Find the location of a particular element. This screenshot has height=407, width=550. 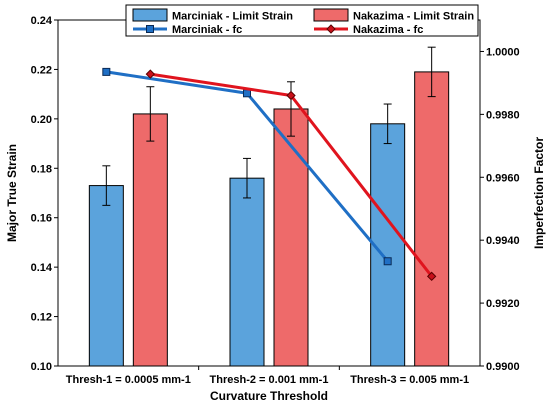

y2-axis-title: Imperfection Factor is located at coordinates (539, 193).